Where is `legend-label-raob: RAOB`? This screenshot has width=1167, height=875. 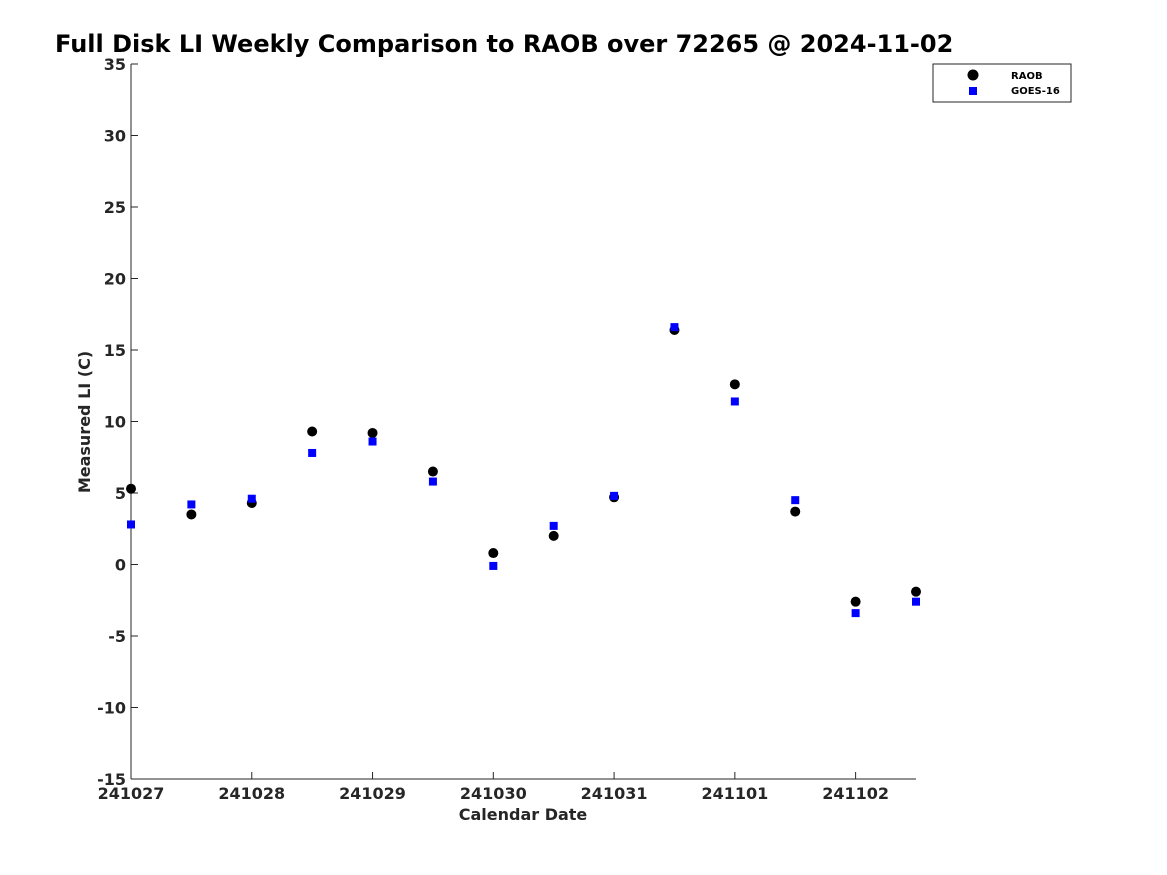 legend-label-raob: RAOB is located at coordinates (1027, 76).